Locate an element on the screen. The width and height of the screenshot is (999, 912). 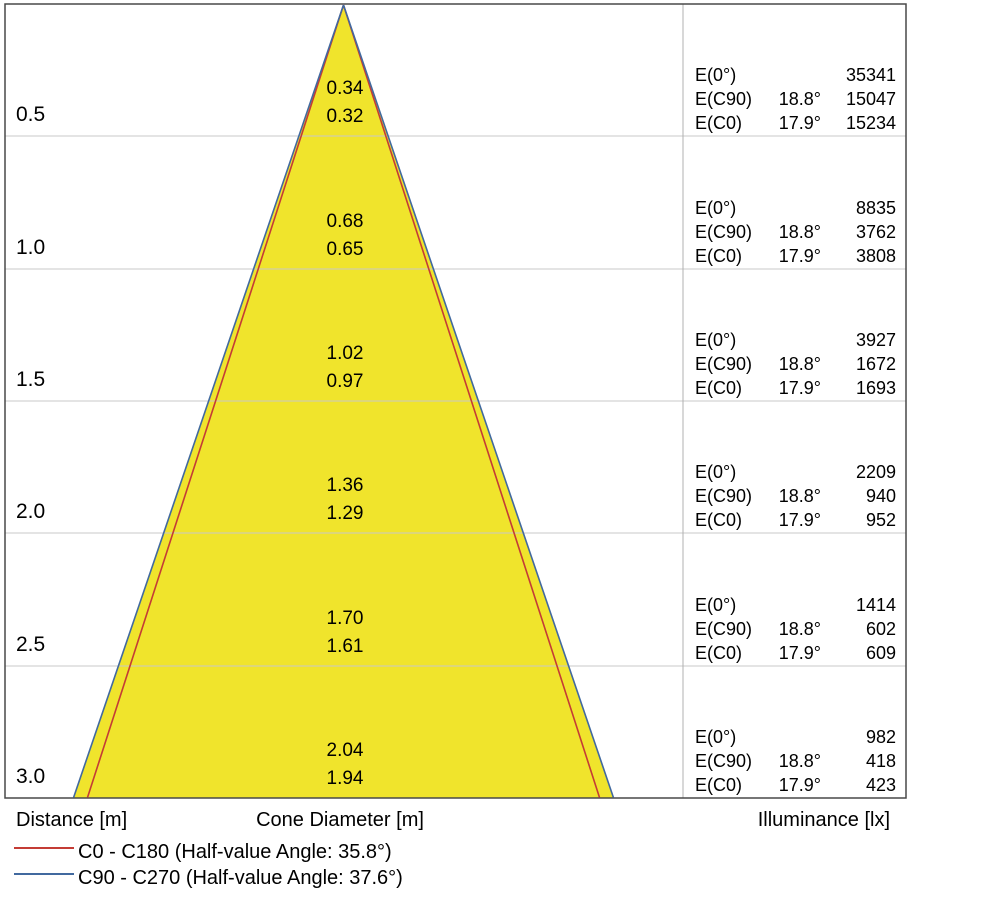
illuminance-e0-row: E(0°) 3927 is located at coordinates (795, 340).